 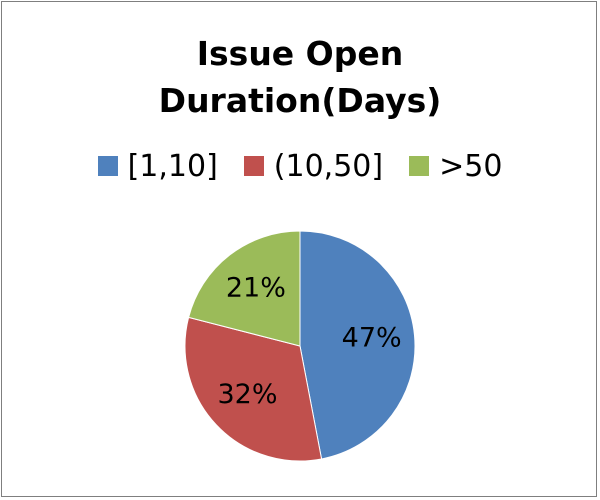 I want to click on legend-label-gt-50: >50, so click(x=471, y=166).